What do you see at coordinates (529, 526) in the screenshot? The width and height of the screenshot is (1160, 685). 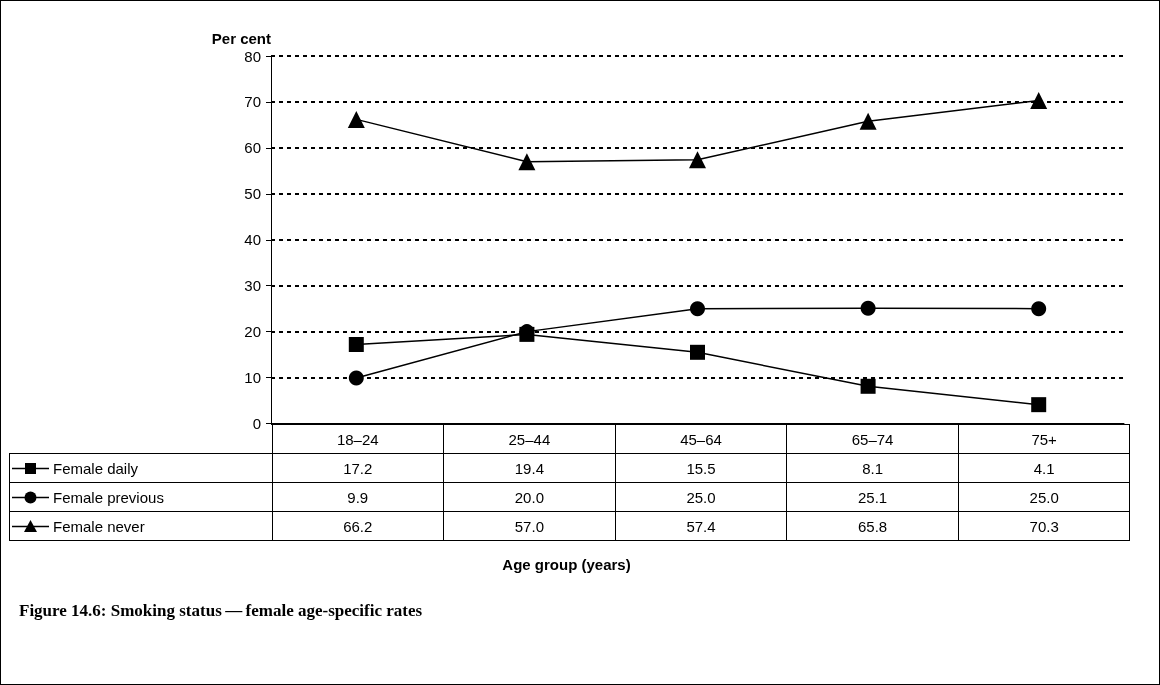 I see `data-label: 57.0` at bounding box center [529, 526].